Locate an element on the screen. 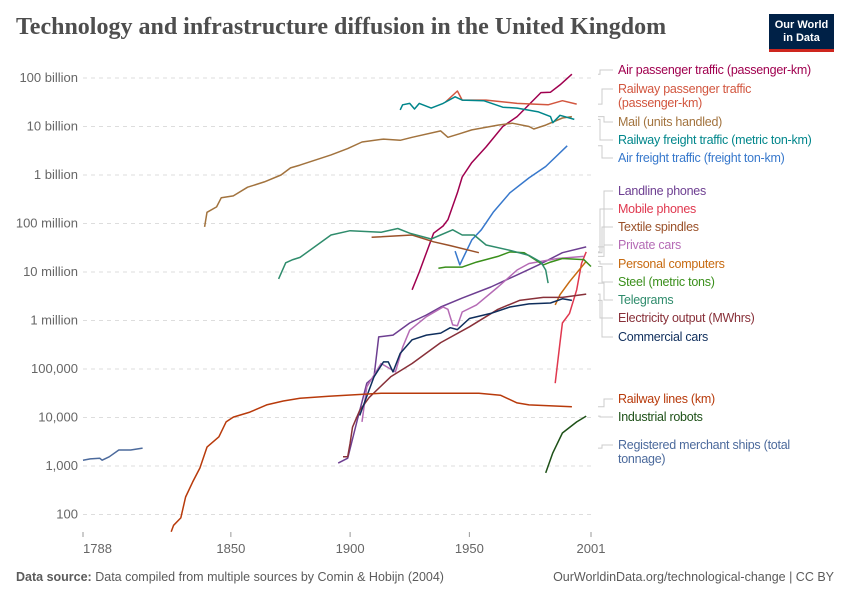  series-textile-spindles: Textile spindles is located at coordinates (535, 237).